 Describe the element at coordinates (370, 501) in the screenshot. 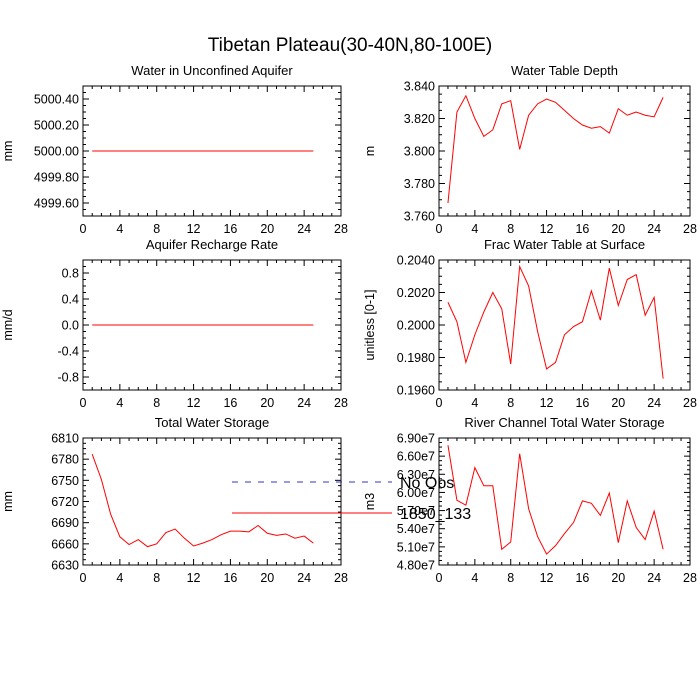

I see `y-axis-label: m3` at that location.